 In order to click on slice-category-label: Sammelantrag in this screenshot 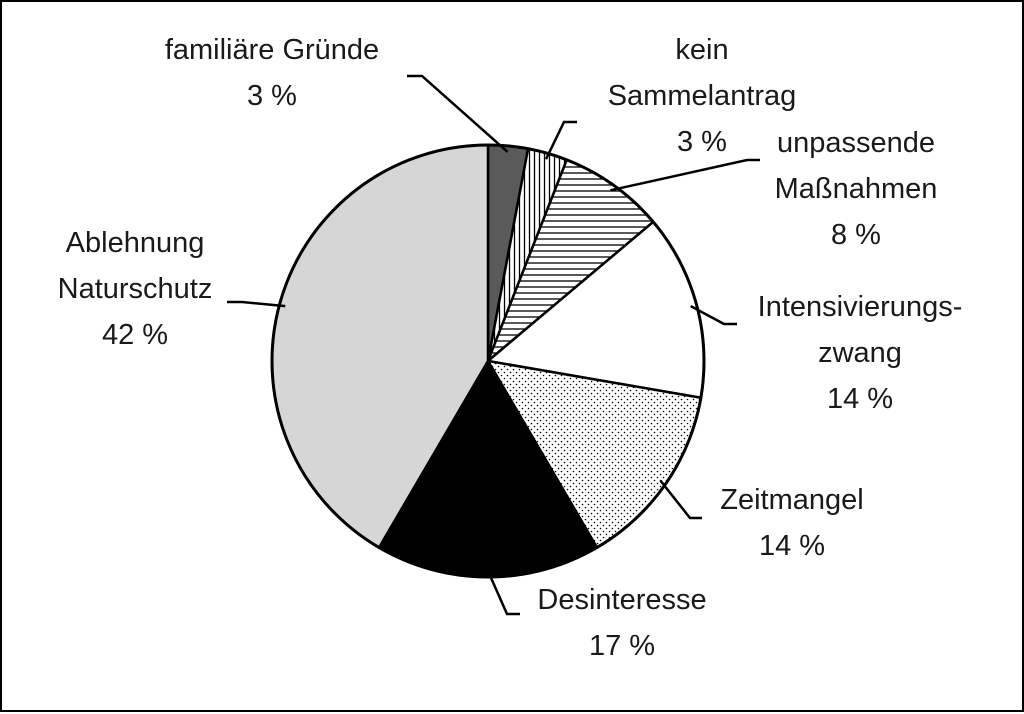, I will do `click(702, 96)`.